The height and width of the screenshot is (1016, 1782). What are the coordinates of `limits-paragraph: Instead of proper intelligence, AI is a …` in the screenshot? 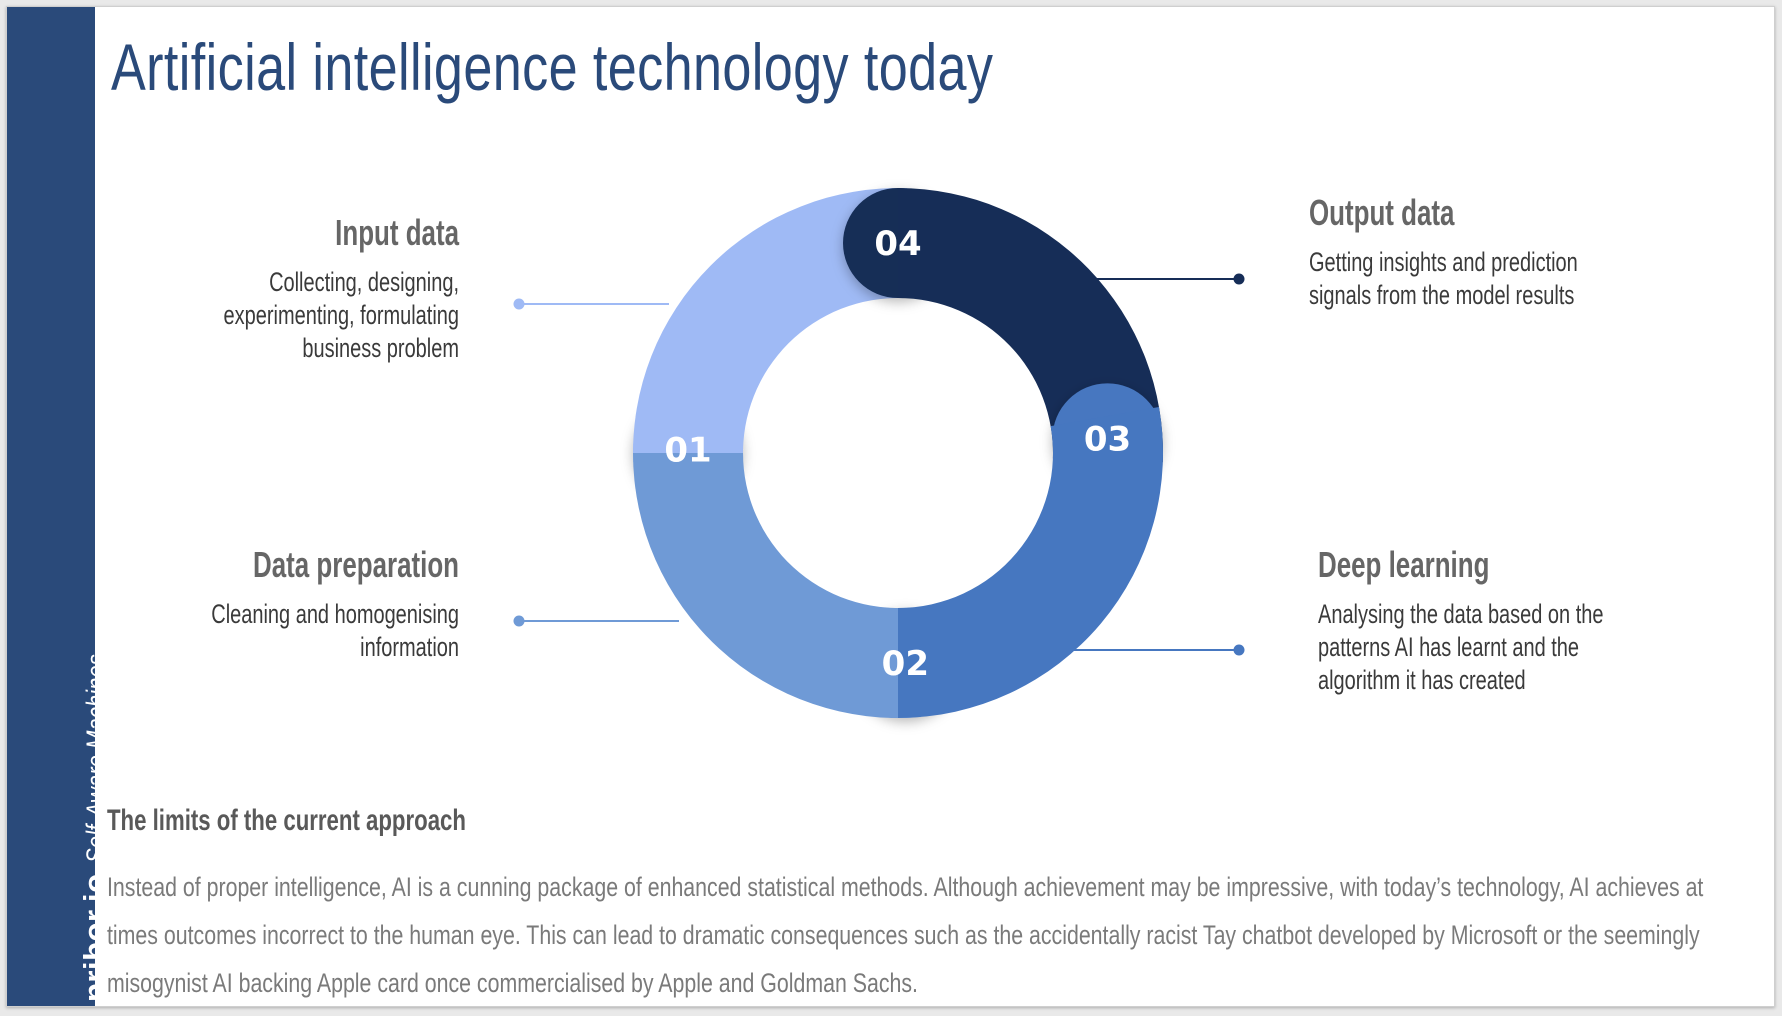 It's located at (905, 935).